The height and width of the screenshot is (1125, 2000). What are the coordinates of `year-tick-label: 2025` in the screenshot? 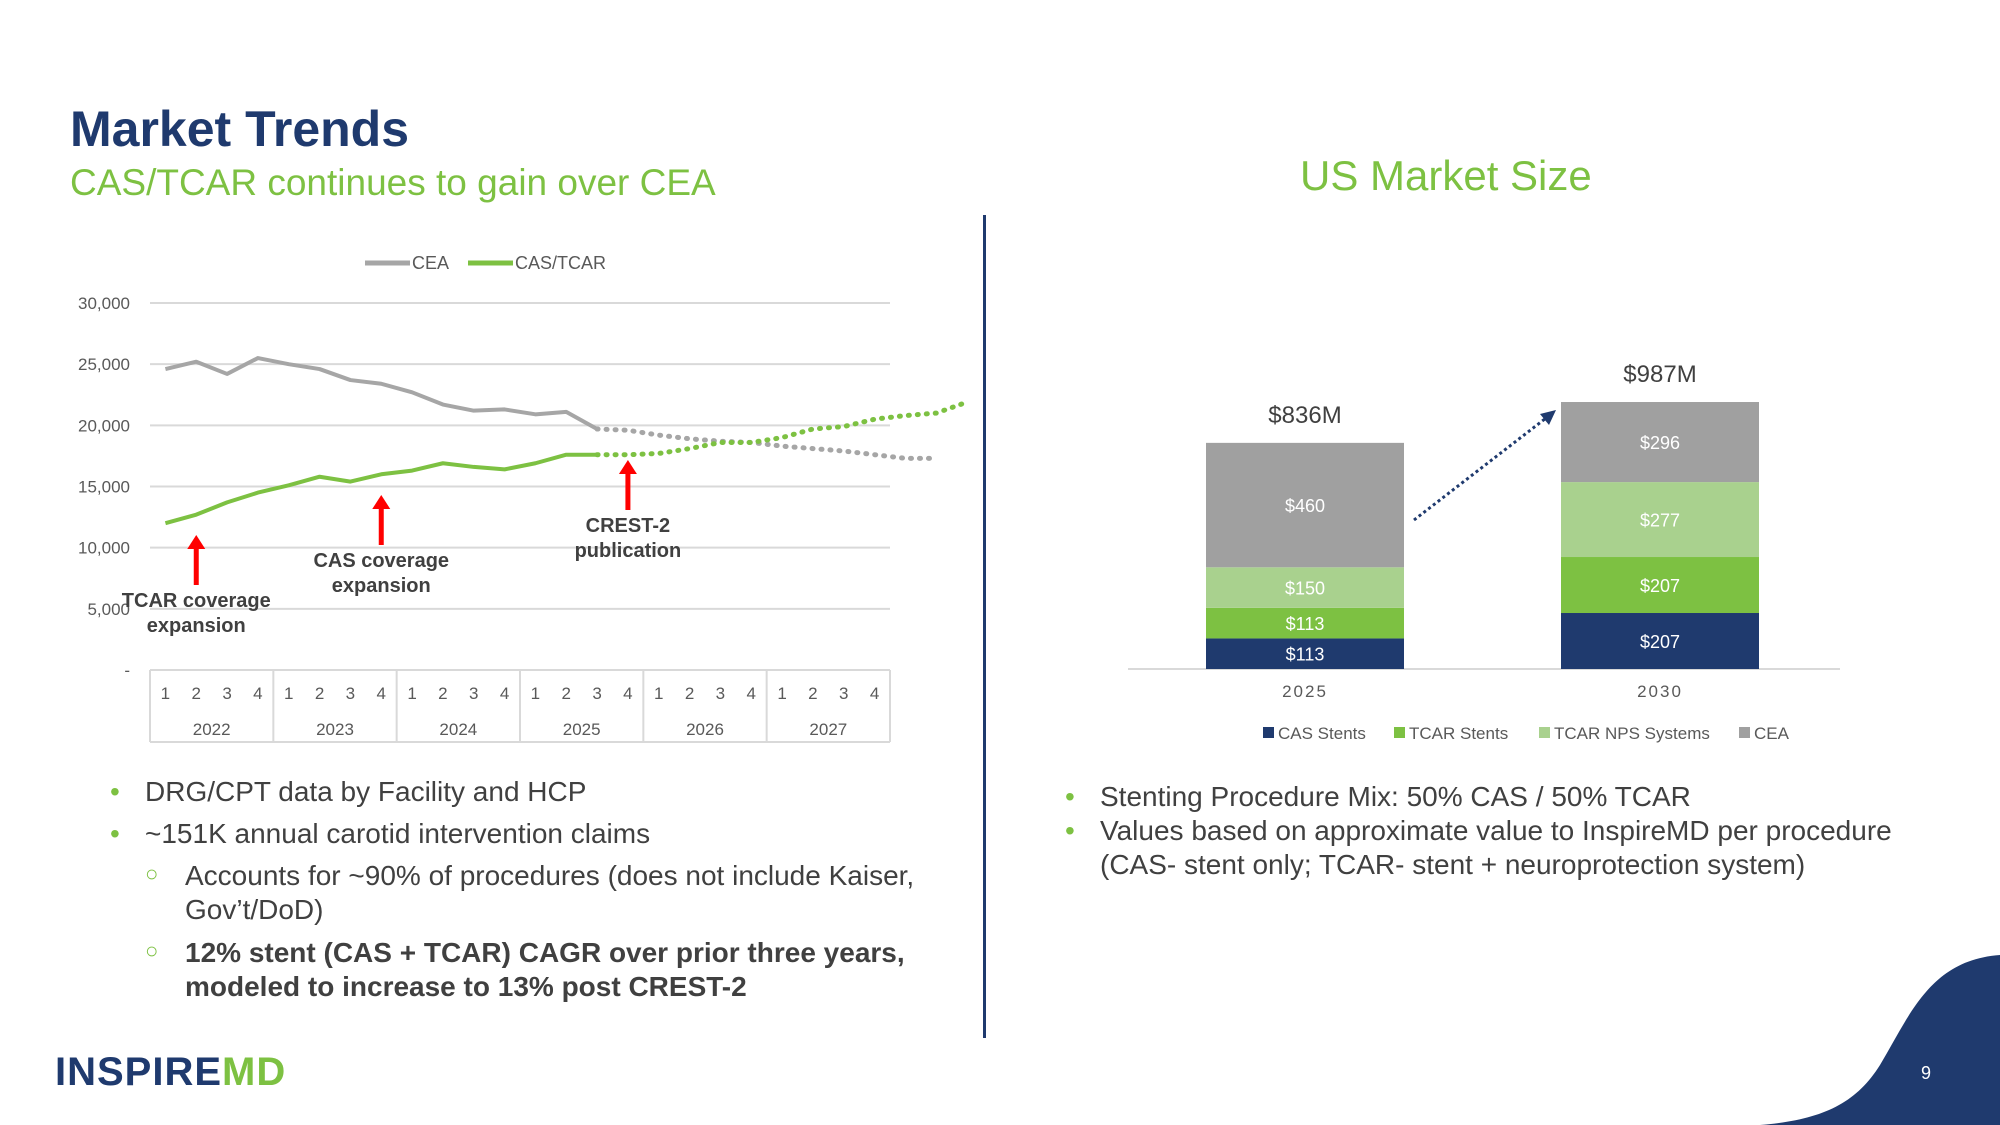 It's located at (582, 729).